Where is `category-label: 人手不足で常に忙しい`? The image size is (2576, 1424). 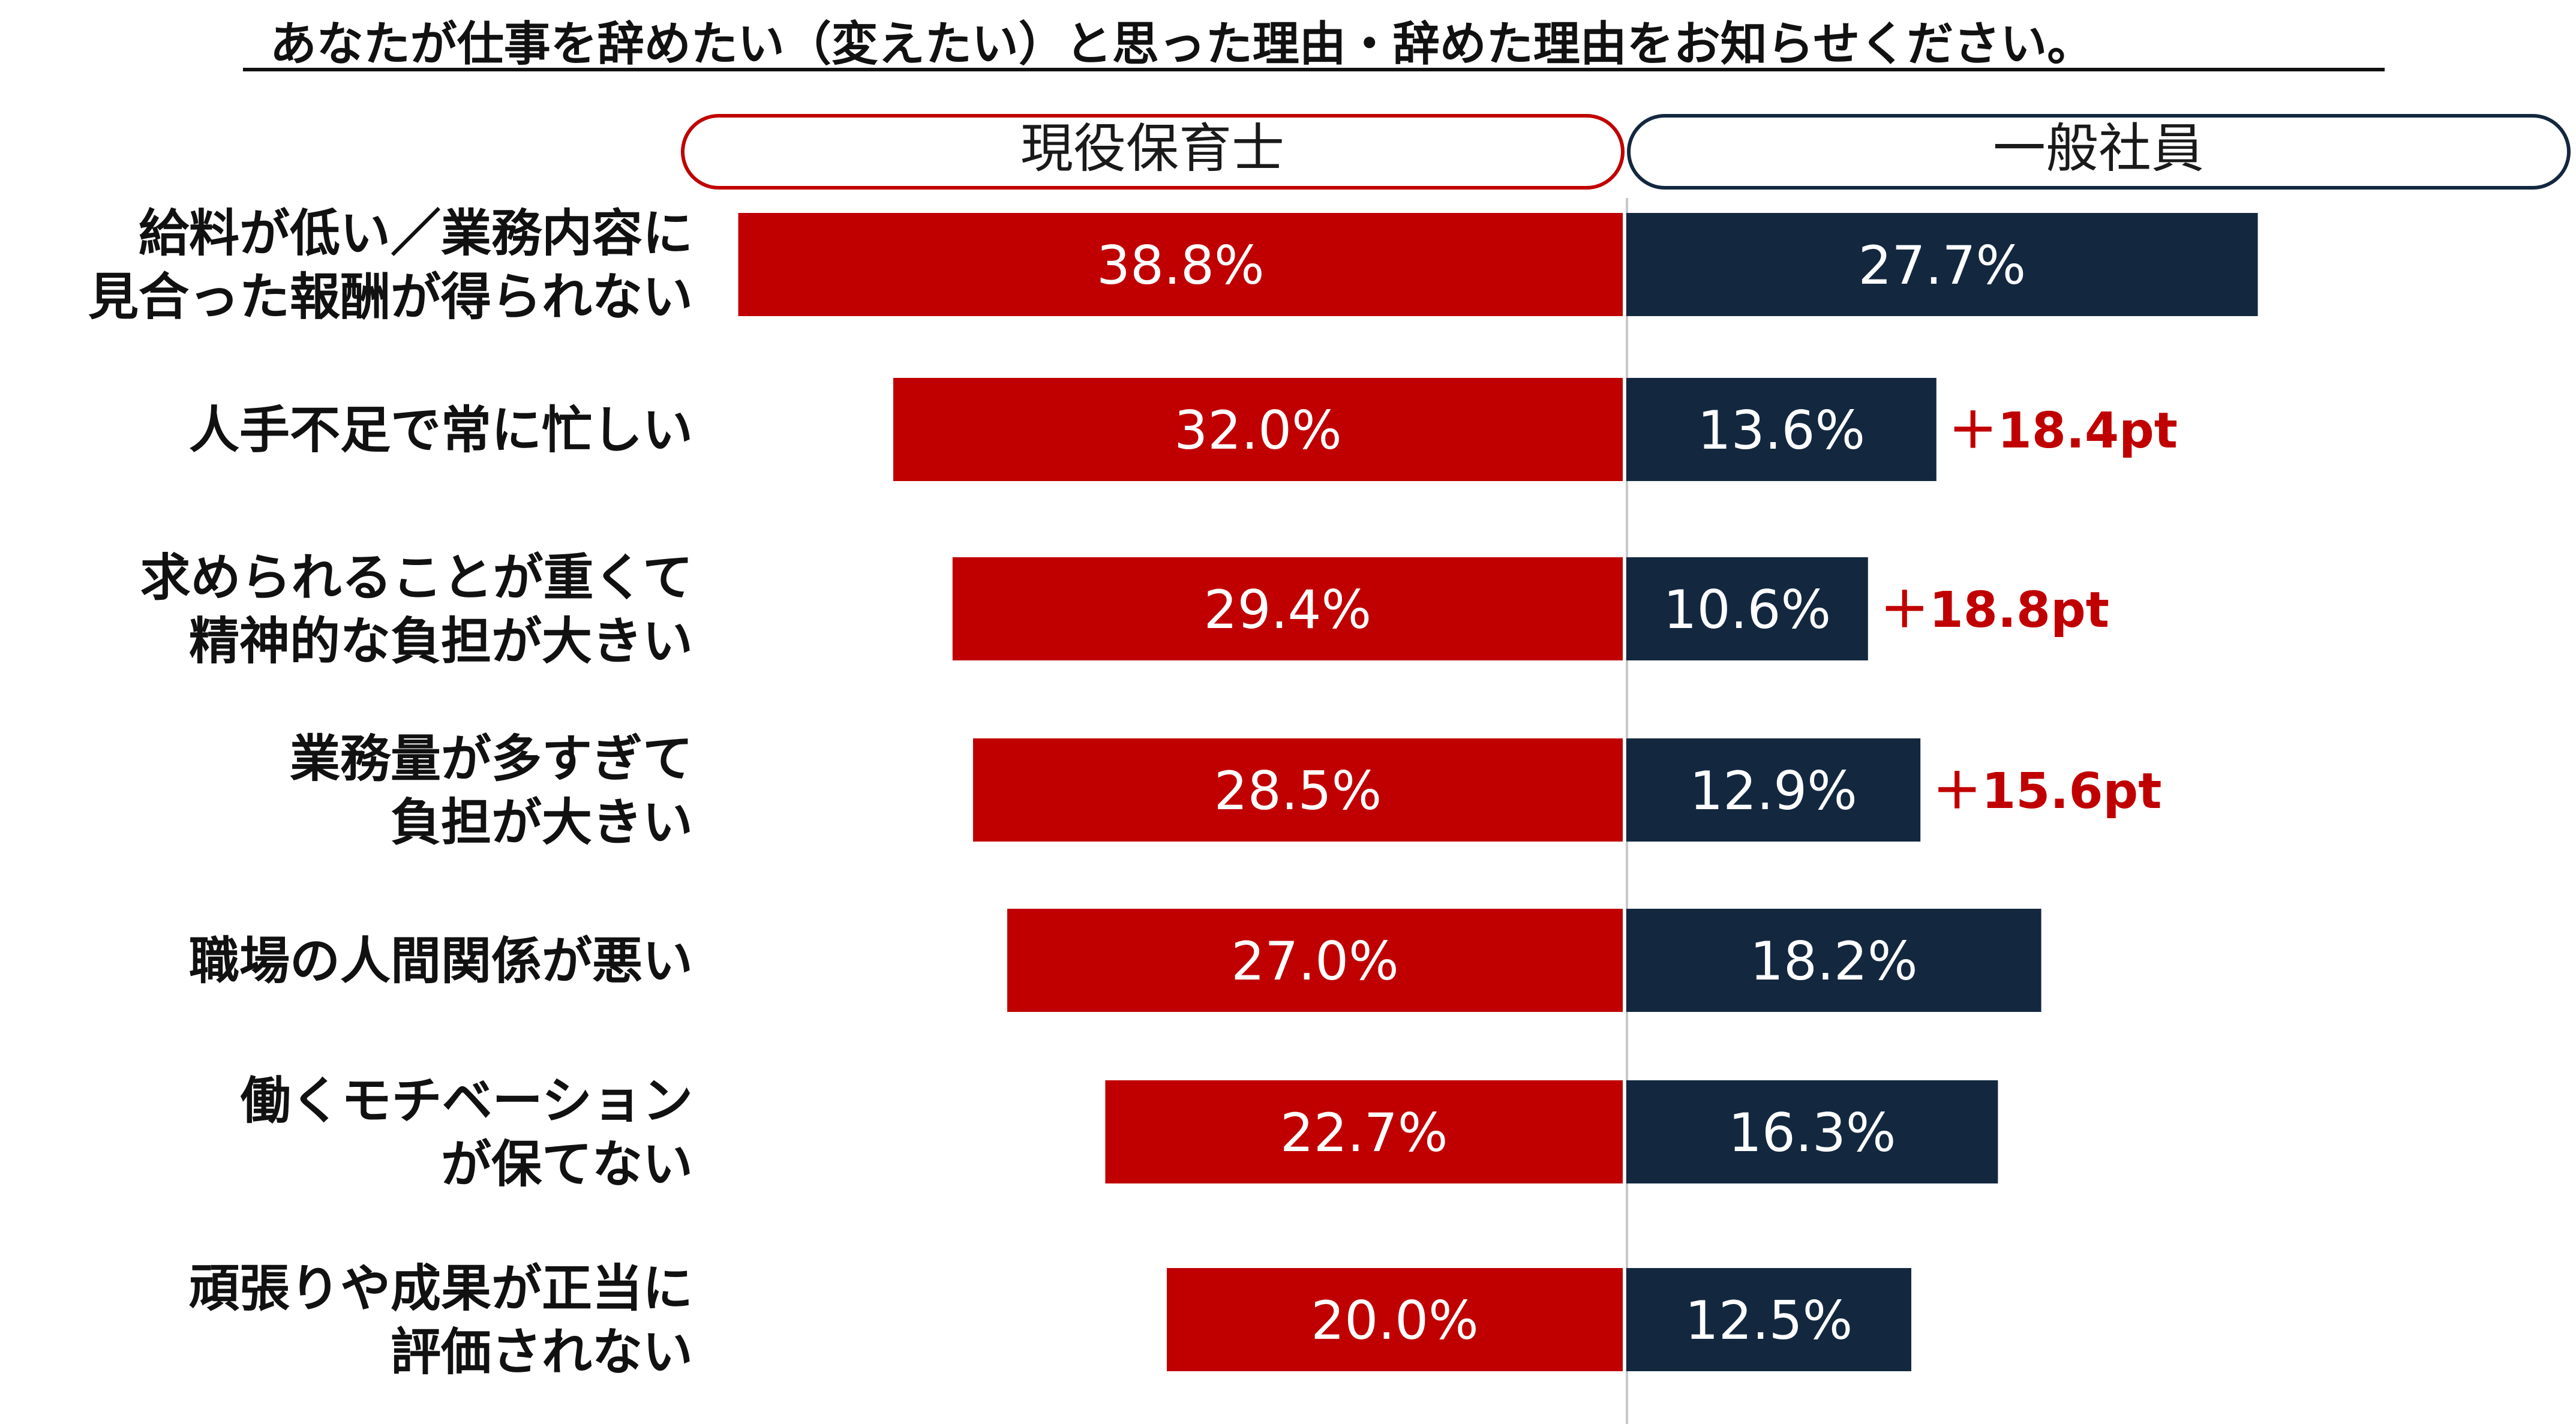
category-label: 人手不足で常に忙しい is located at coordinates (441, 430).